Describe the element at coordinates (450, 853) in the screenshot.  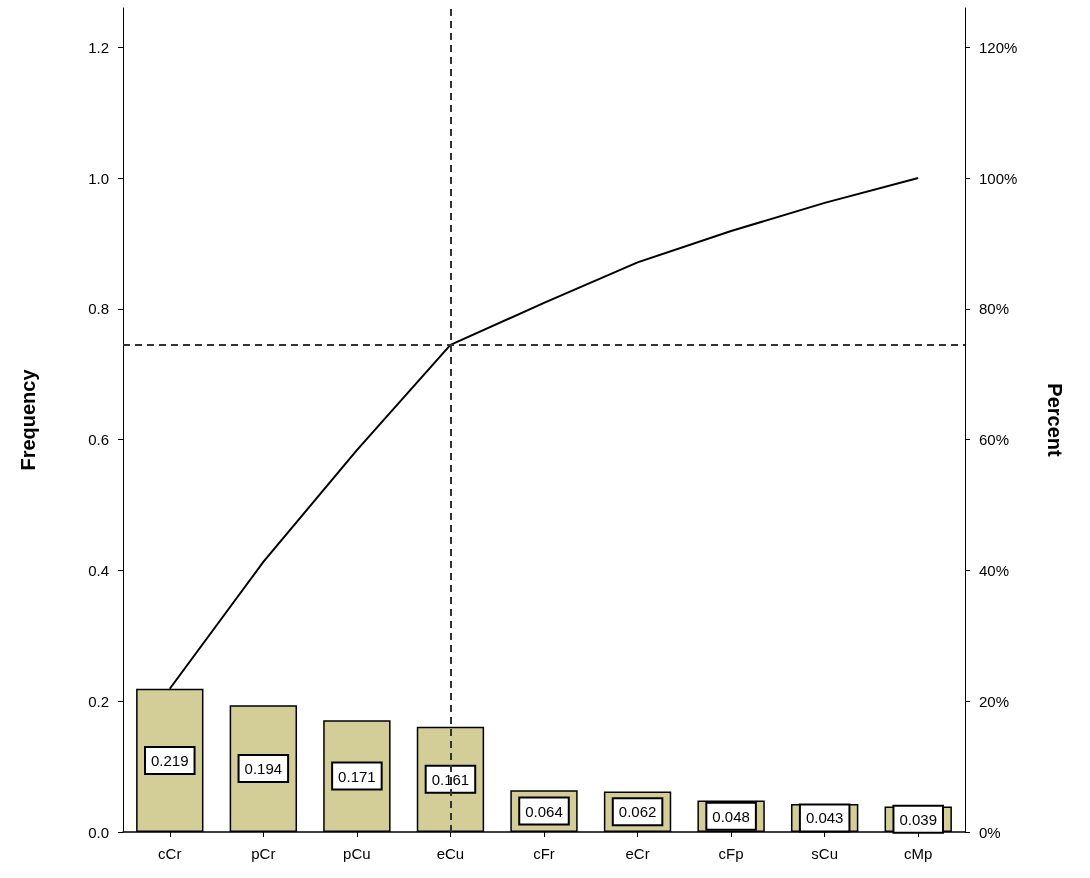
I see `x-tick-label: eCu` at that location.